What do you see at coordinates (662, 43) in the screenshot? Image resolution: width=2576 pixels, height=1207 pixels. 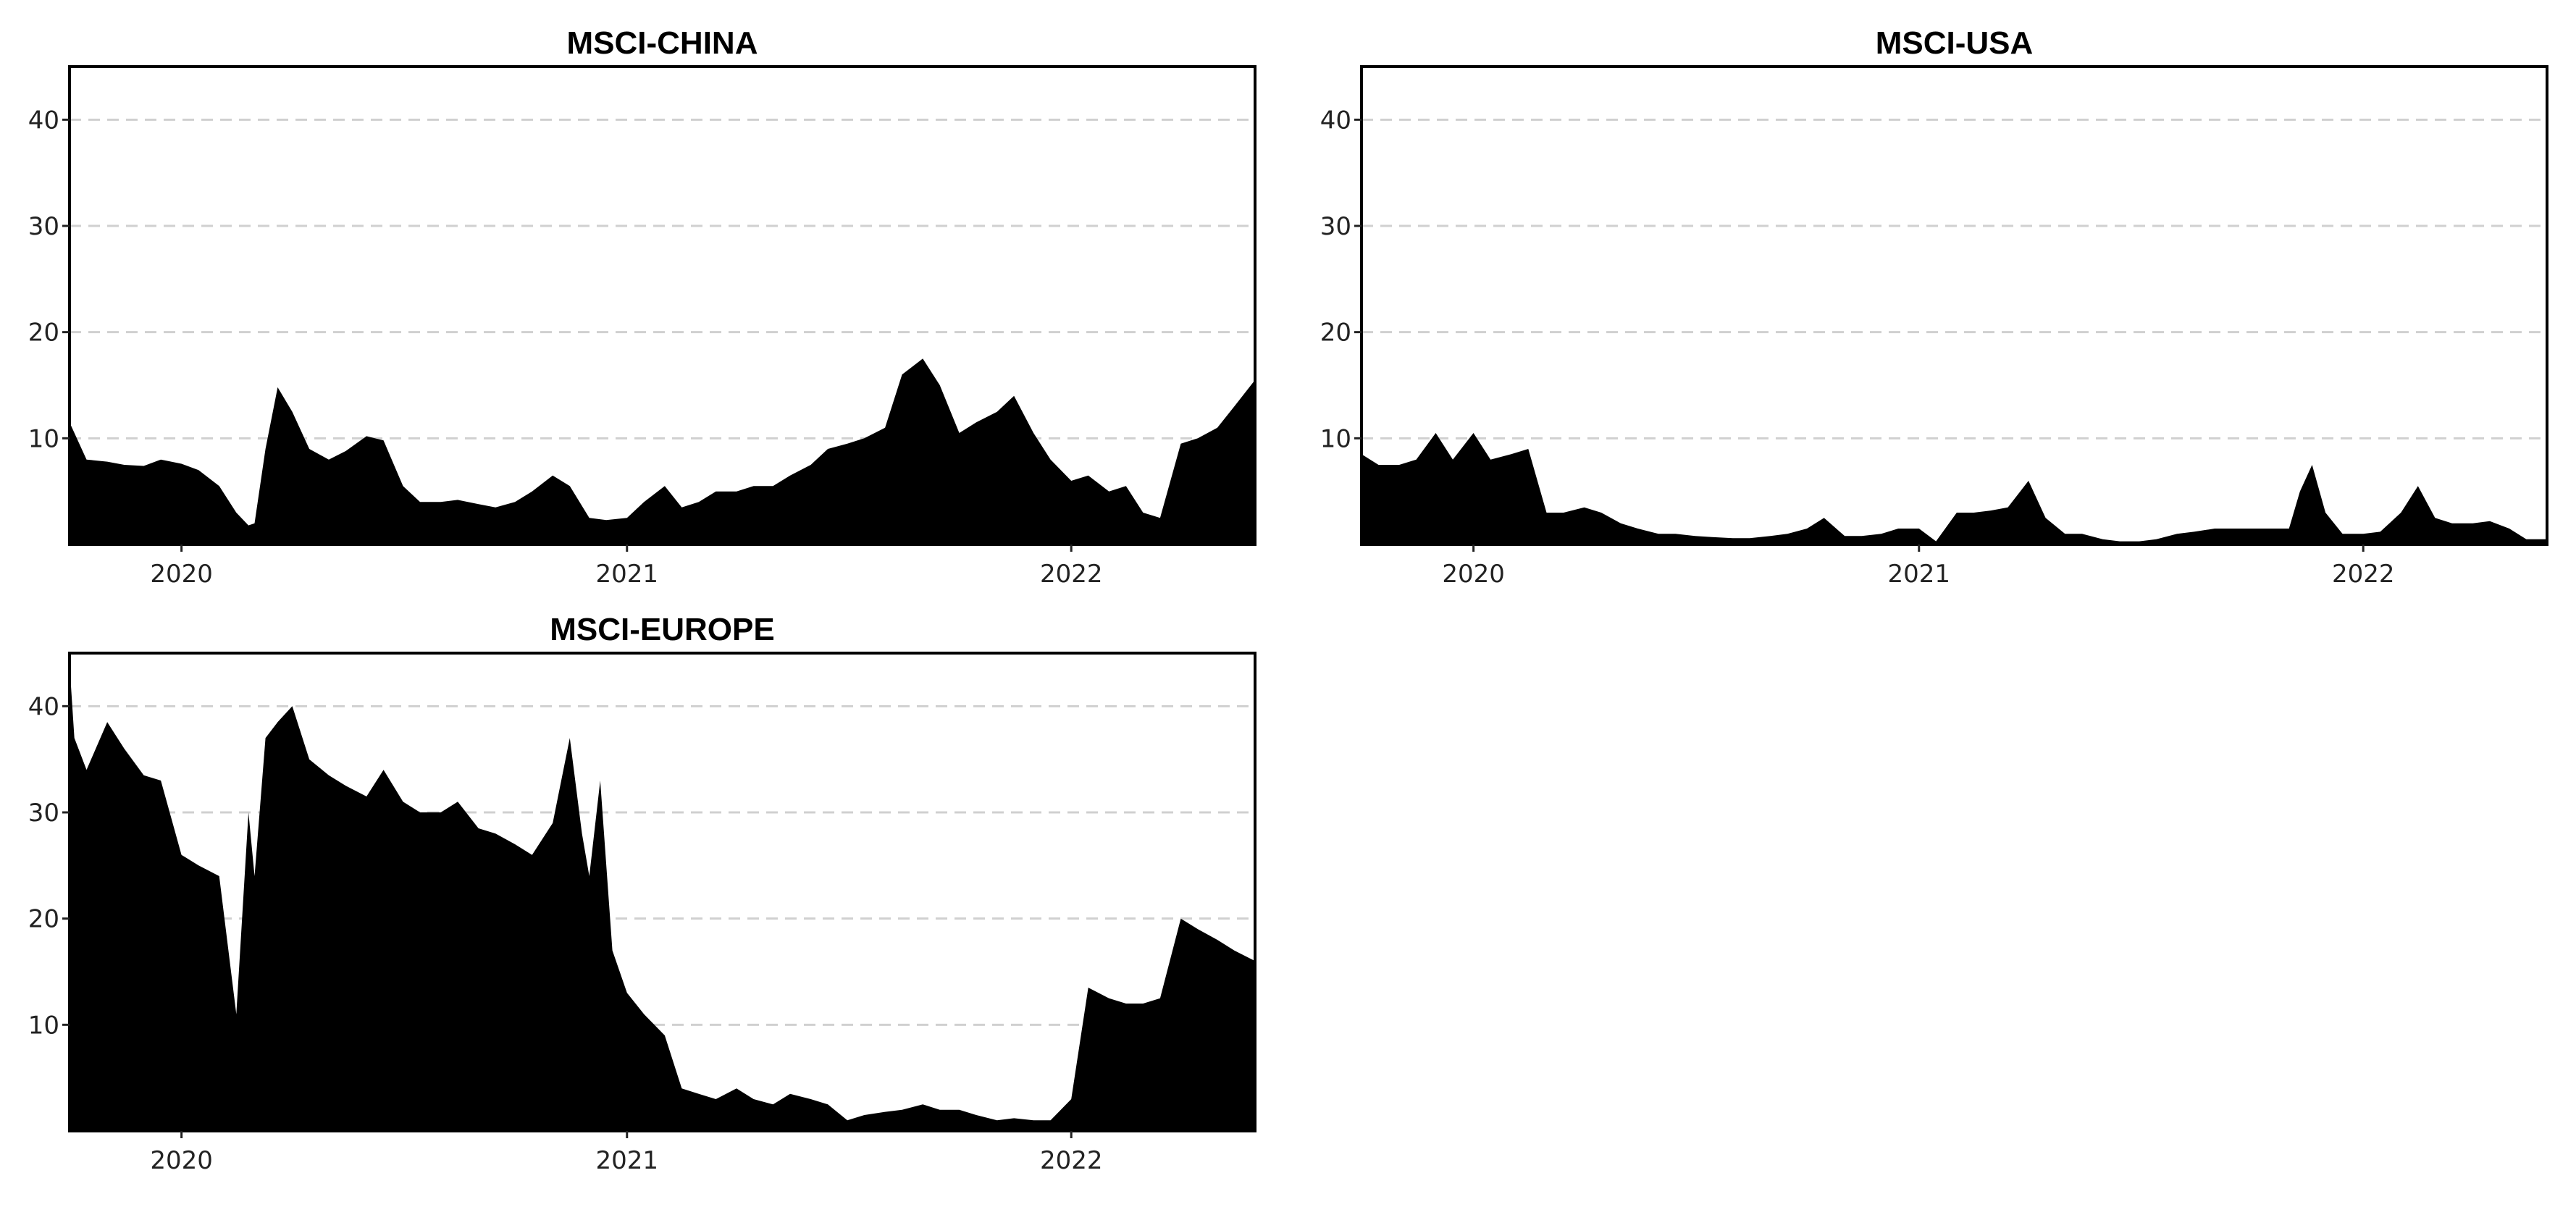 I see `panel-title-msci-china: MSCI-CHINA` at bounding box center [662, 43].